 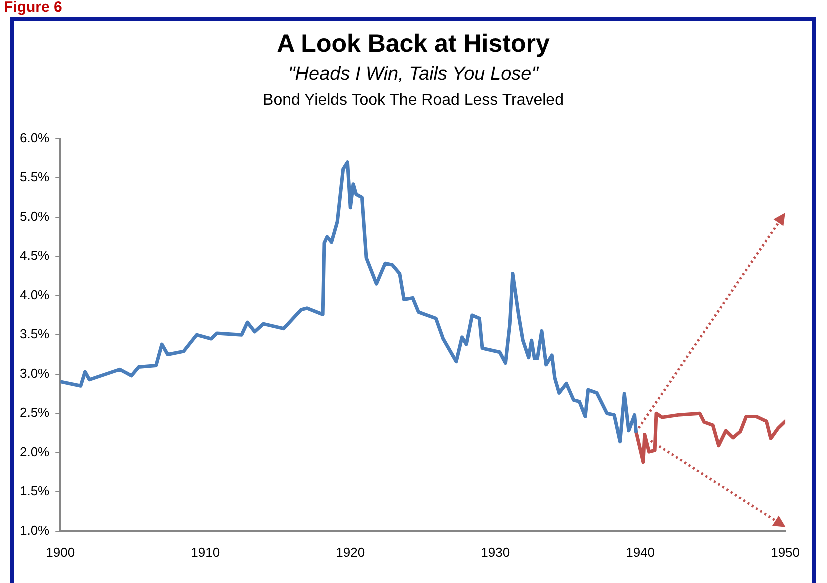 I want to click on x-tick-label: 1930, so click(x=495, y=552).